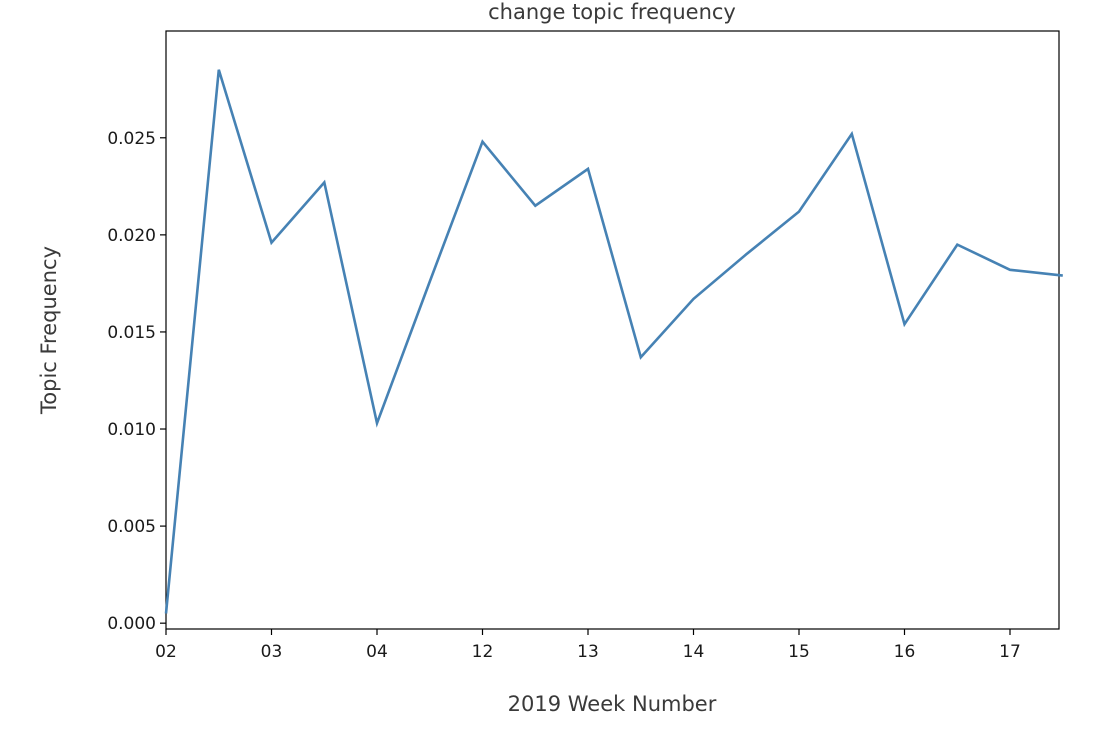 The height and width of the screenshot is (732, 1100). Describe the element at coordinates (588, 652) in the screenshot. I see `x-tick-label: 13` at that location.